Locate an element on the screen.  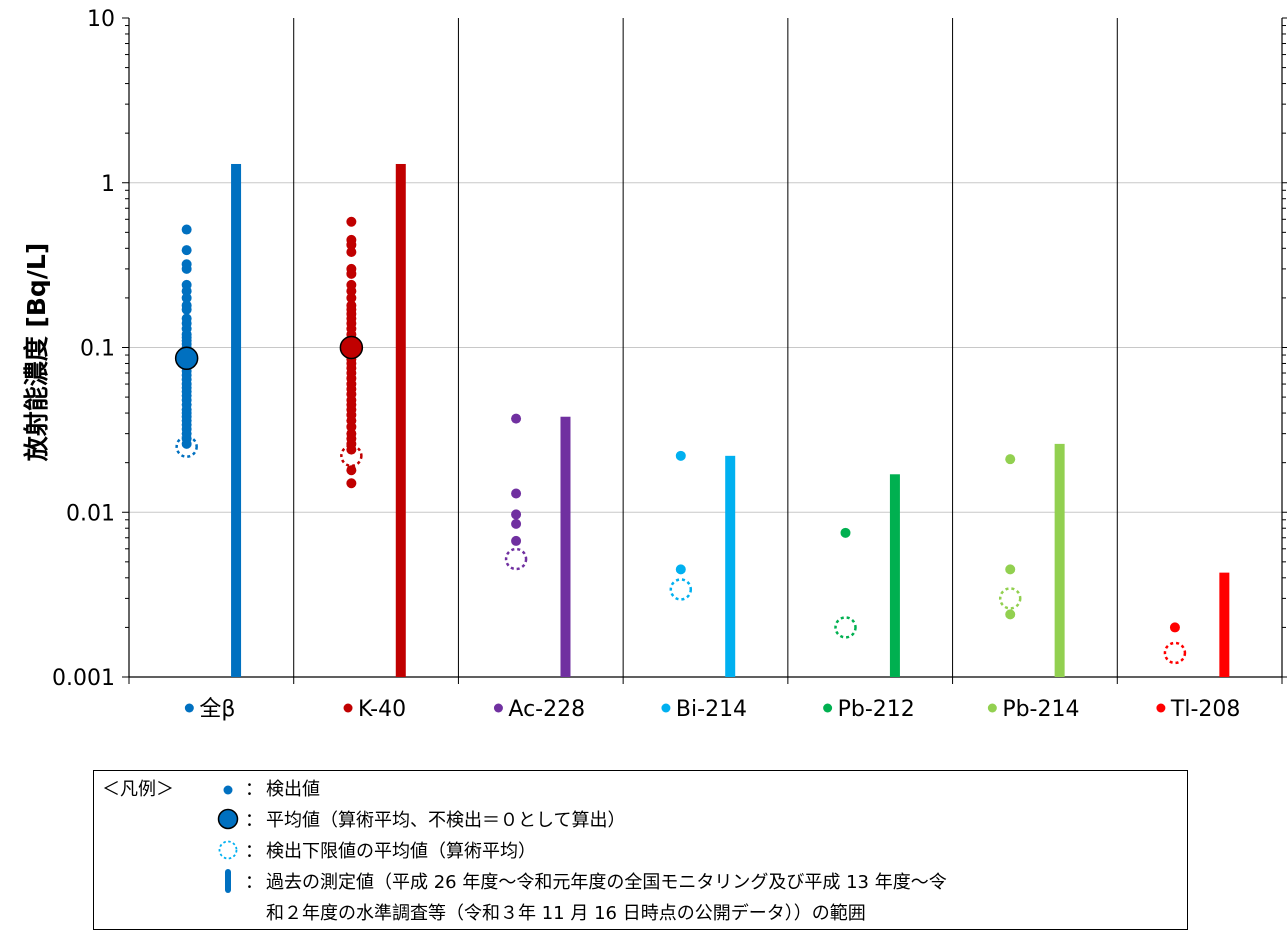
small-dot-icon is located at coordinates (228, 788).